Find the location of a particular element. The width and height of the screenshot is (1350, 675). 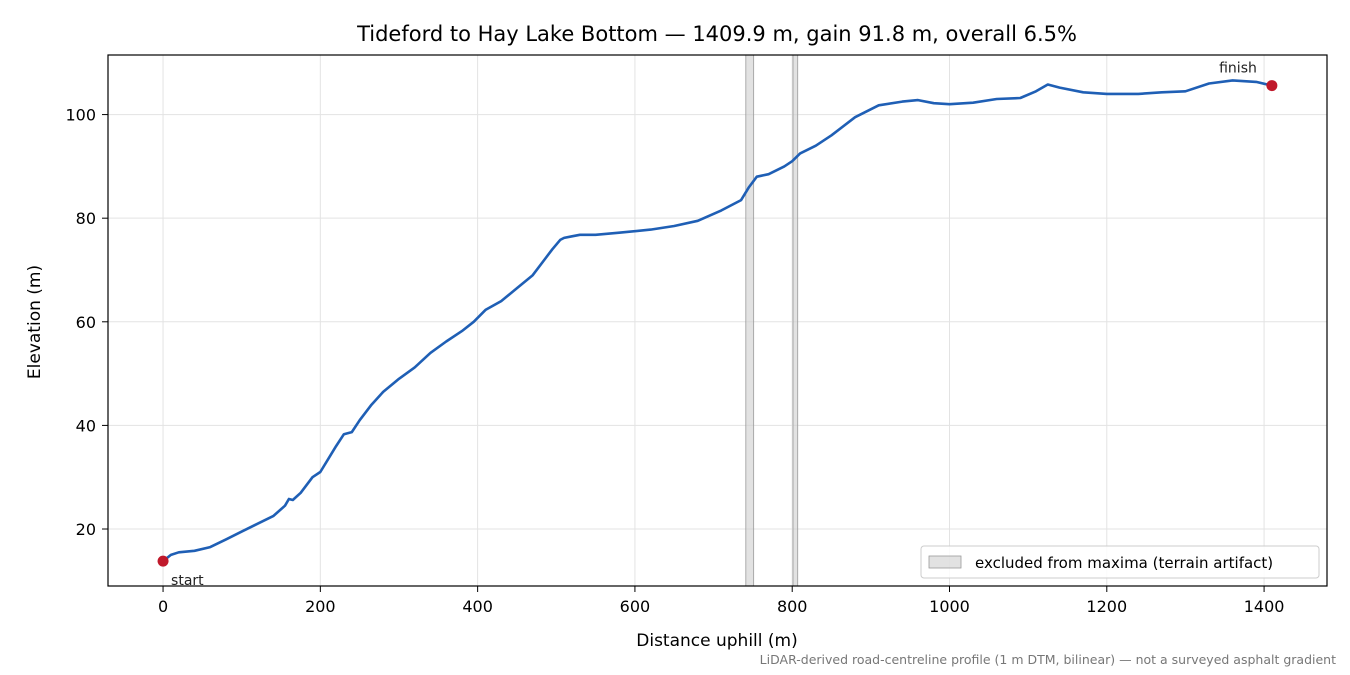

y-tick-label: 100 is located at coordinates (80, 115).